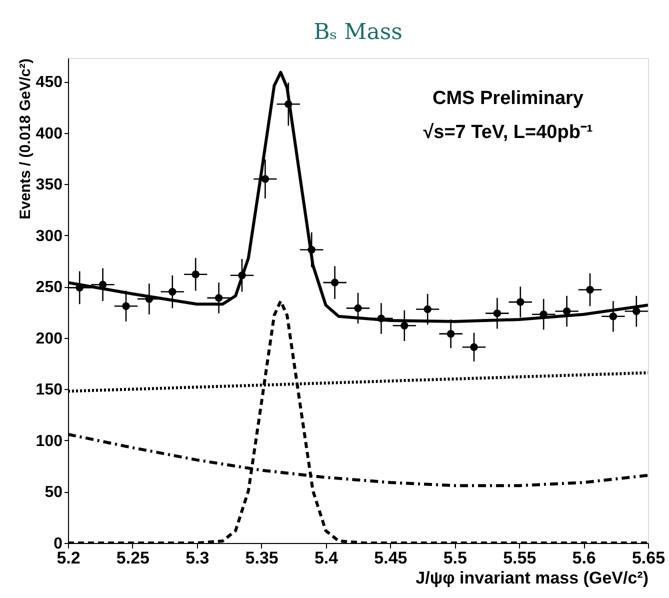  I want to click on x-tick-label: 5.35, so click(261, 558).